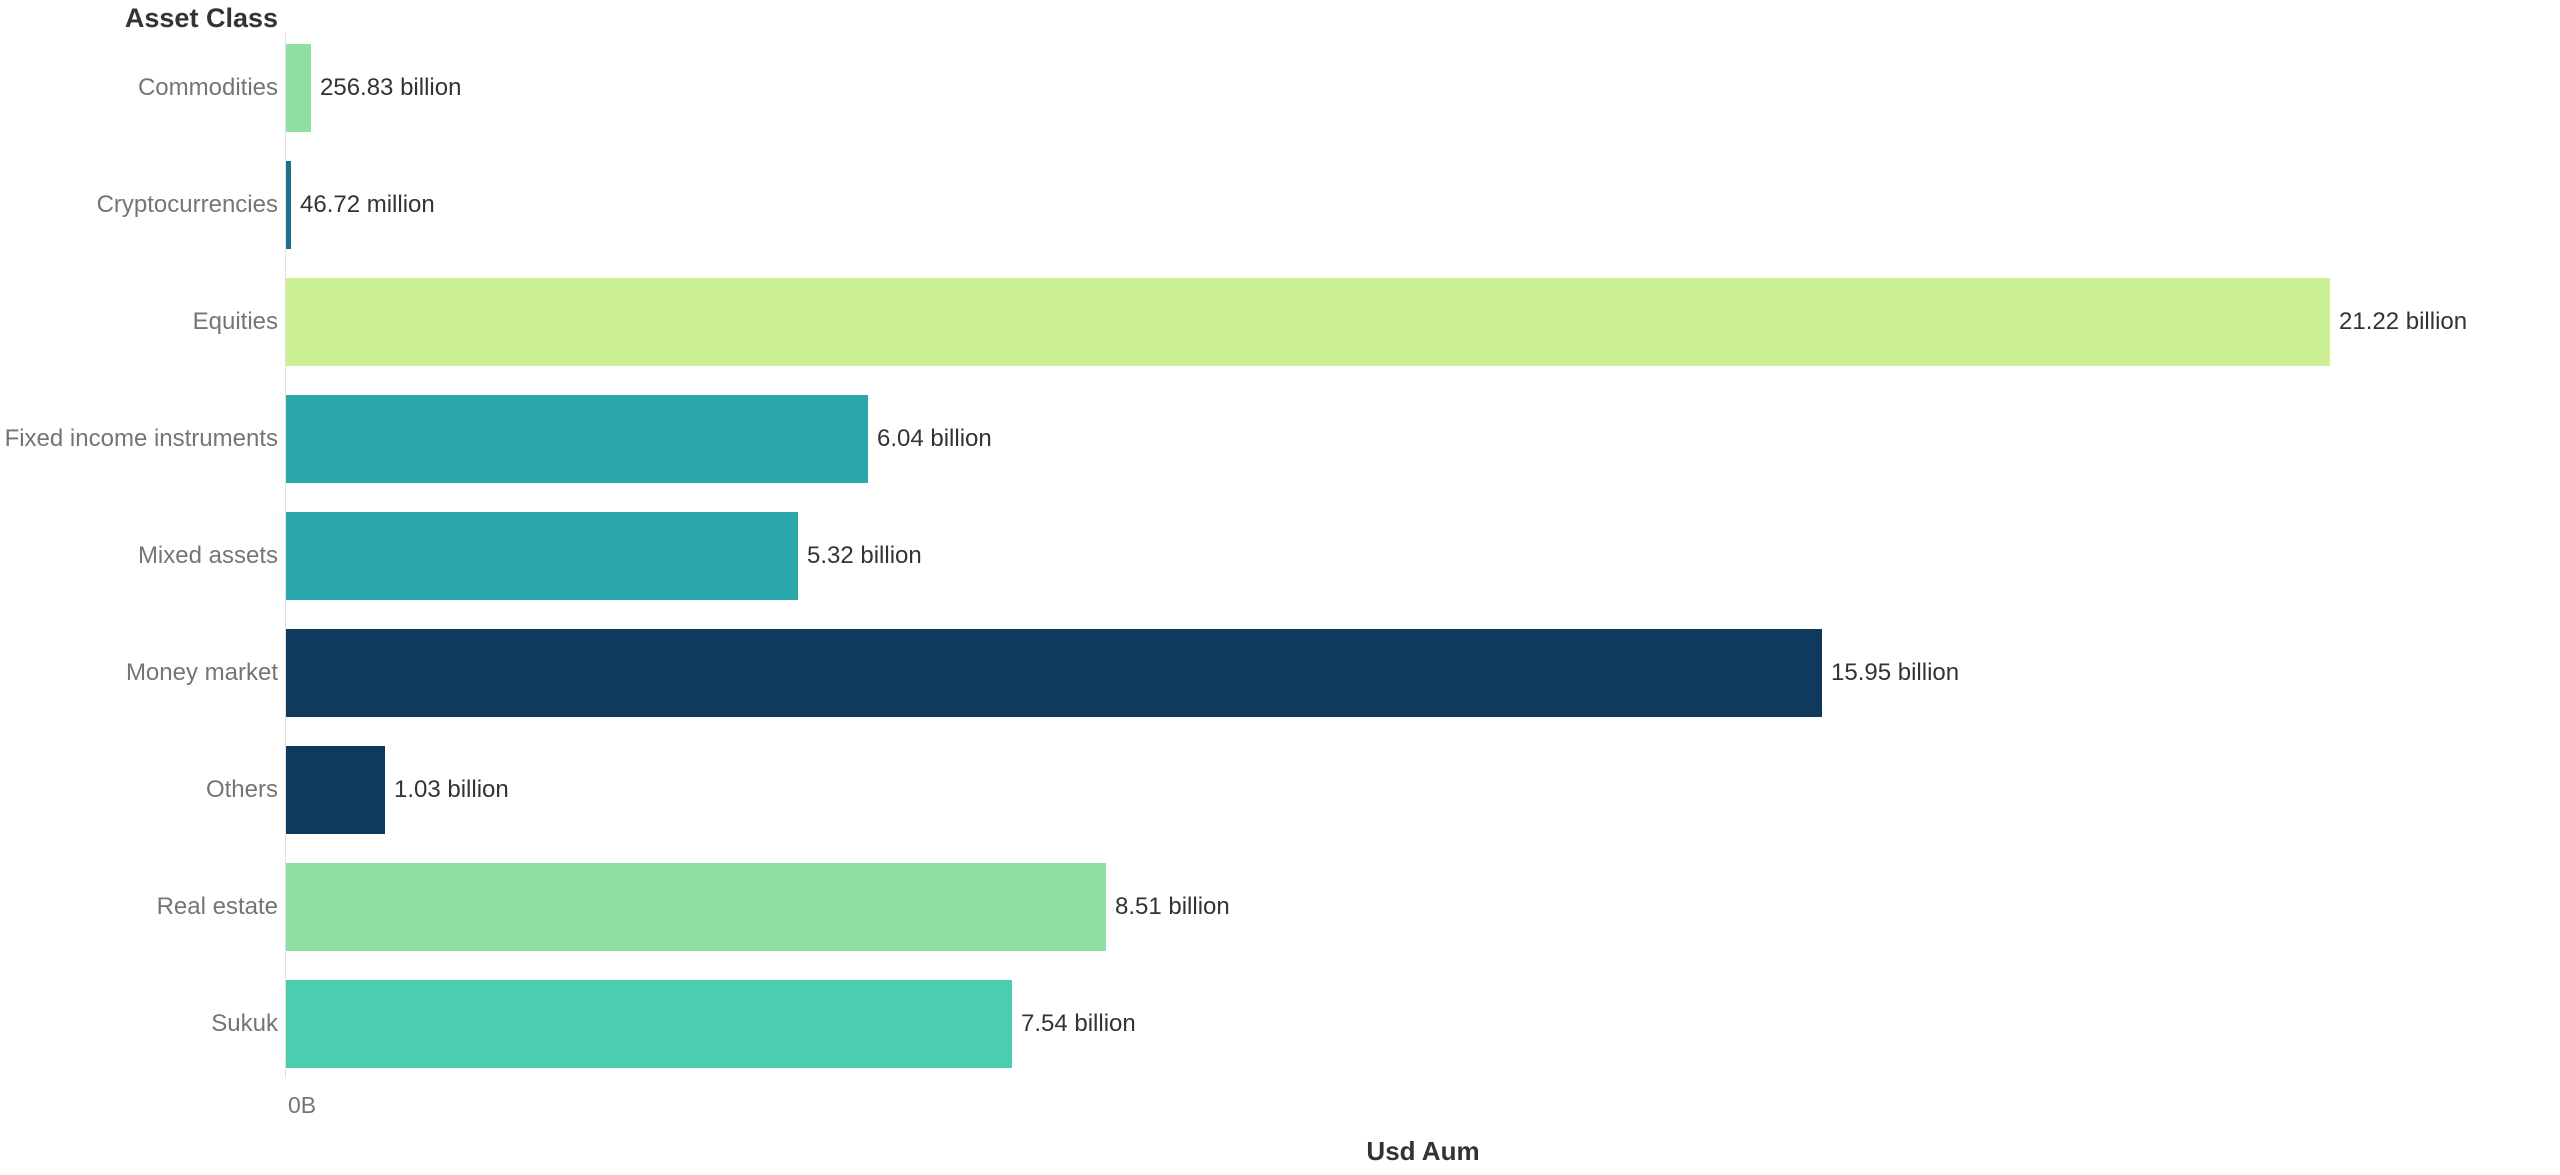 The width and height of the screenshot is (2560, 1175). I want to click on bar-equities, so click(1308, 322).